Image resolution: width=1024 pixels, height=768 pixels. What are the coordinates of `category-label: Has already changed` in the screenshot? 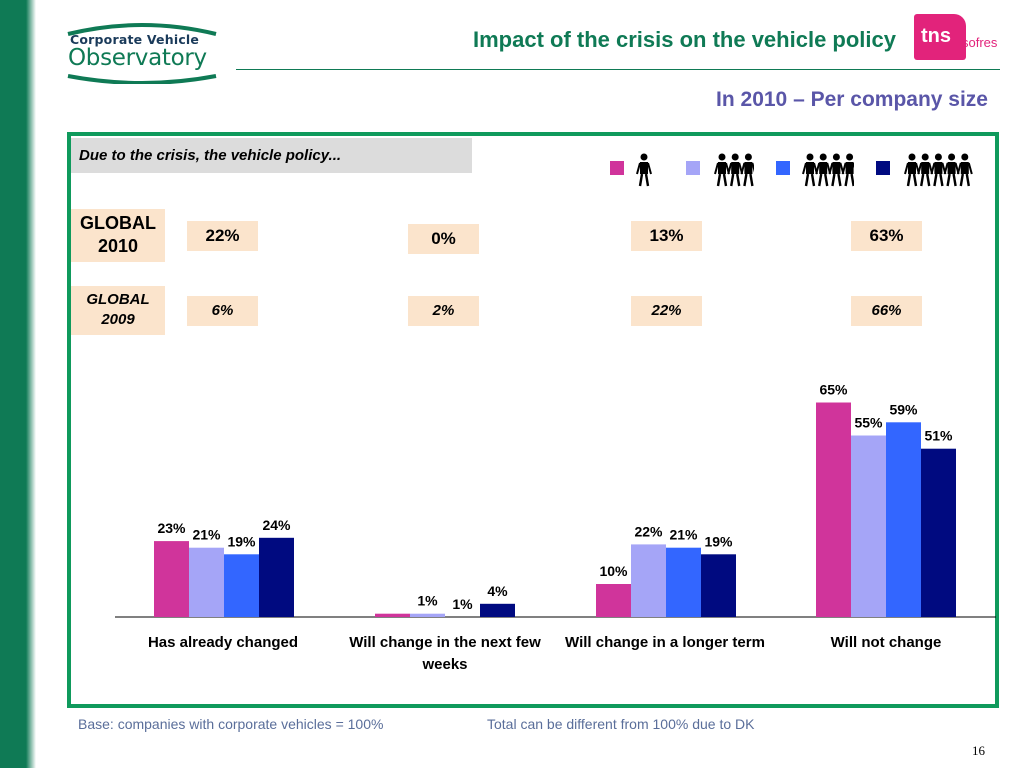 It's located at (223, 642).